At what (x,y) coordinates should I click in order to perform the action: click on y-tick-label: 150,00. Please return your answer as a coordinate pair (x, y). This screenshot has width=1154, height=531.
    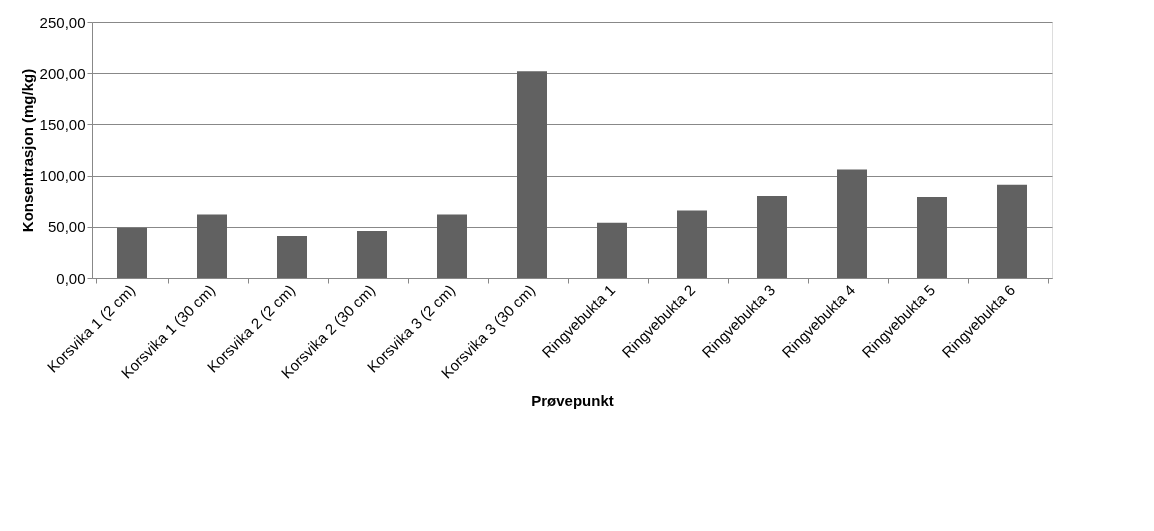
    Looking at the image, I should click on (62, 124).